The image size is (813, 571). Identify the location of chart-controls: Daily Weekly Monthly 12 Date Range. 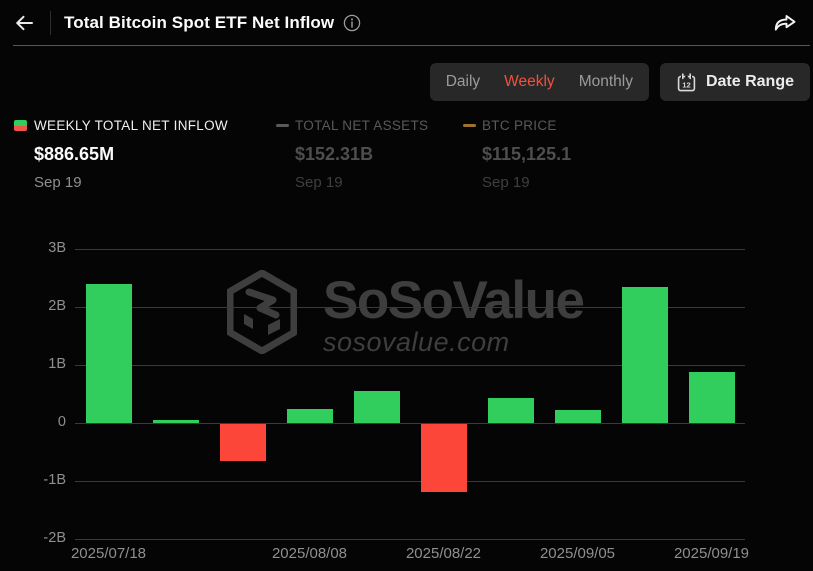
(619, 82).